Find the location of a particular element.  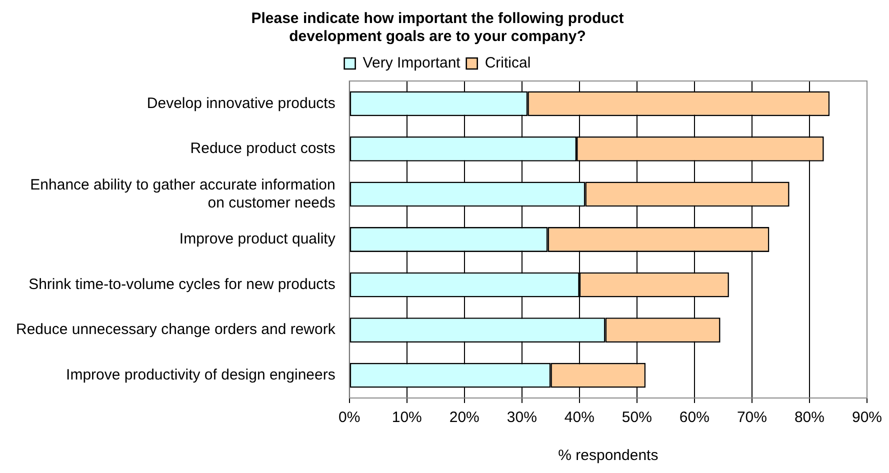

x-tick-label: 30% is located at coordinates (521, 417).